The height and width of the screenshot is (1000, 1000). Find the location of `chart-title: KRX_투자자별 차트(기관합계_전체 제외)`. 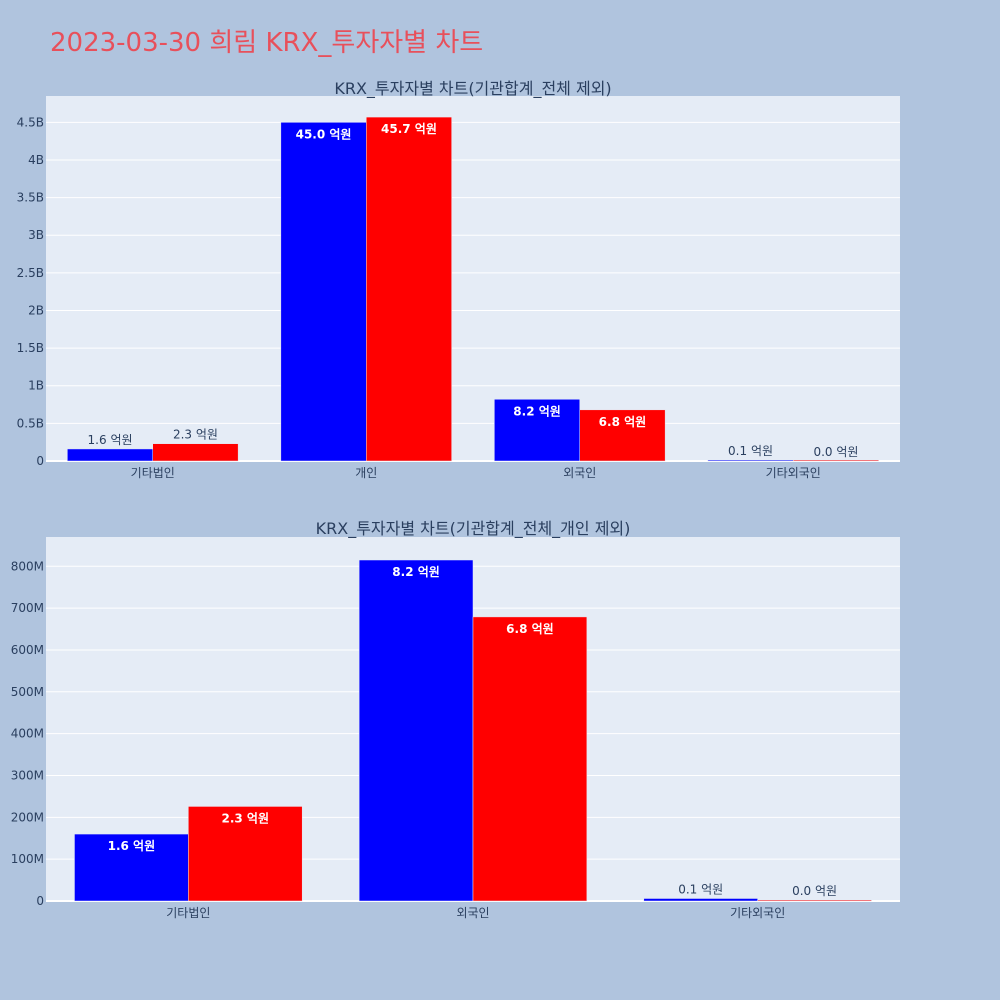

chart-title: KRX_투자자별 차트(기관합계_전체 제외) is located at coordinates (472, 89).